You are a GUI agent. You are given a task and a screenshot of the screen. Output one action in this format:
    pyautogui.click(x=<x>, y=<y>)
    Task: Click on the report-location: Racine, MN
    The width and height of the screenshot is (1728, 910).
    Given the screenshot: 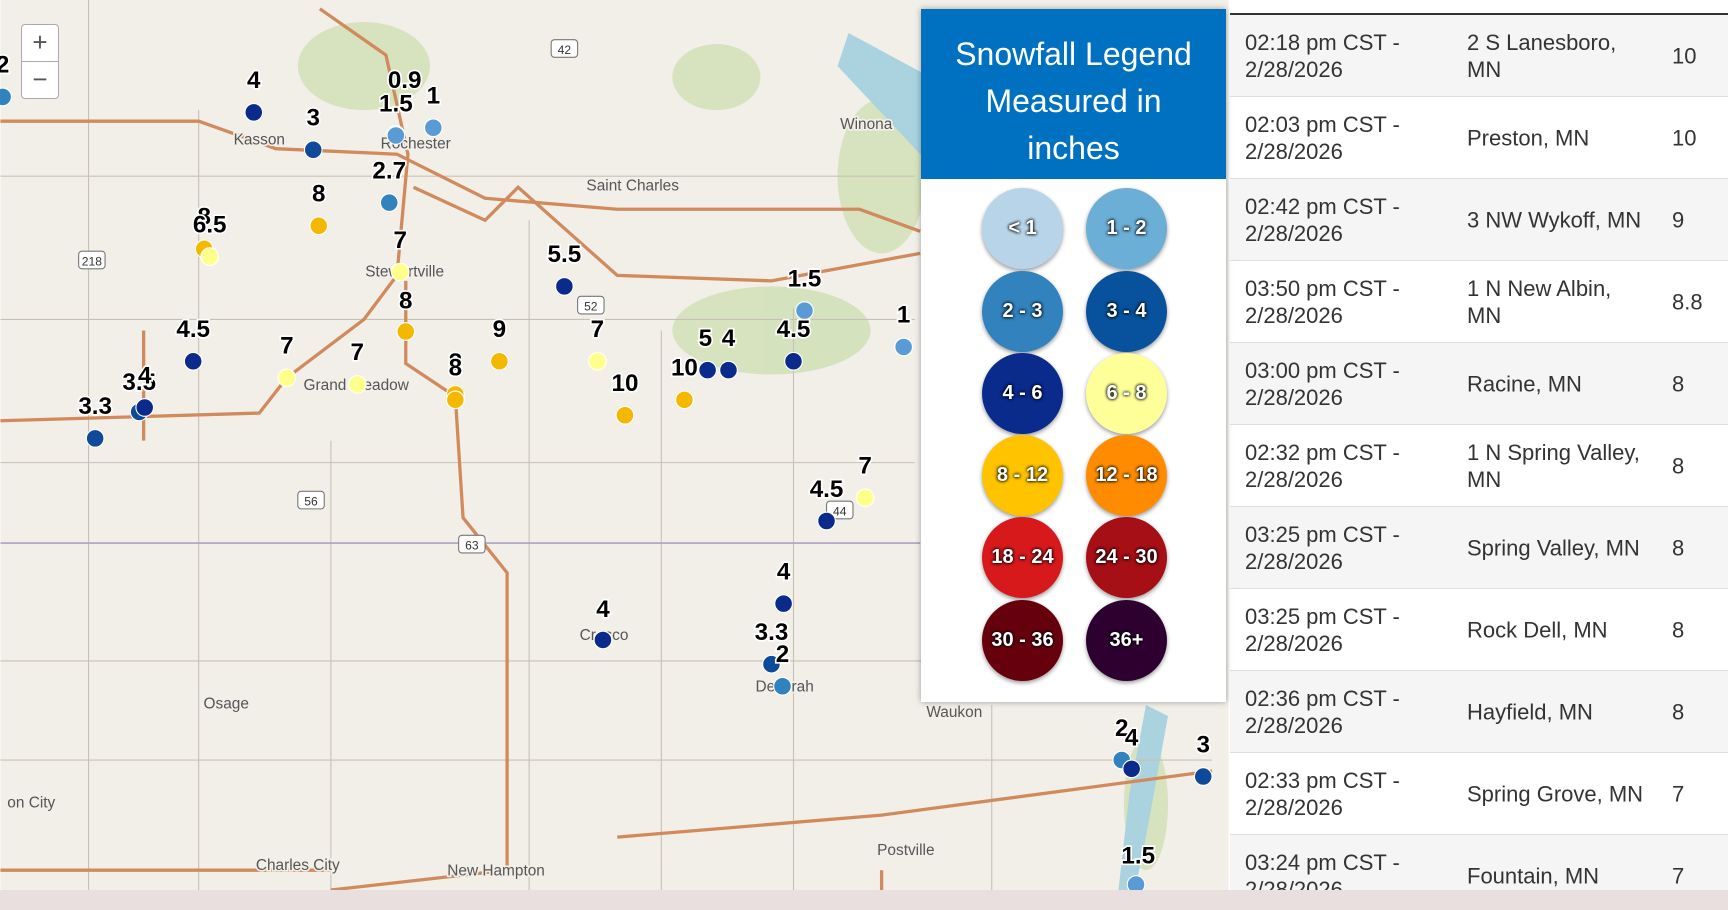 What is the action you would take?
    pyautogui.click(x=1524, y=383)
    